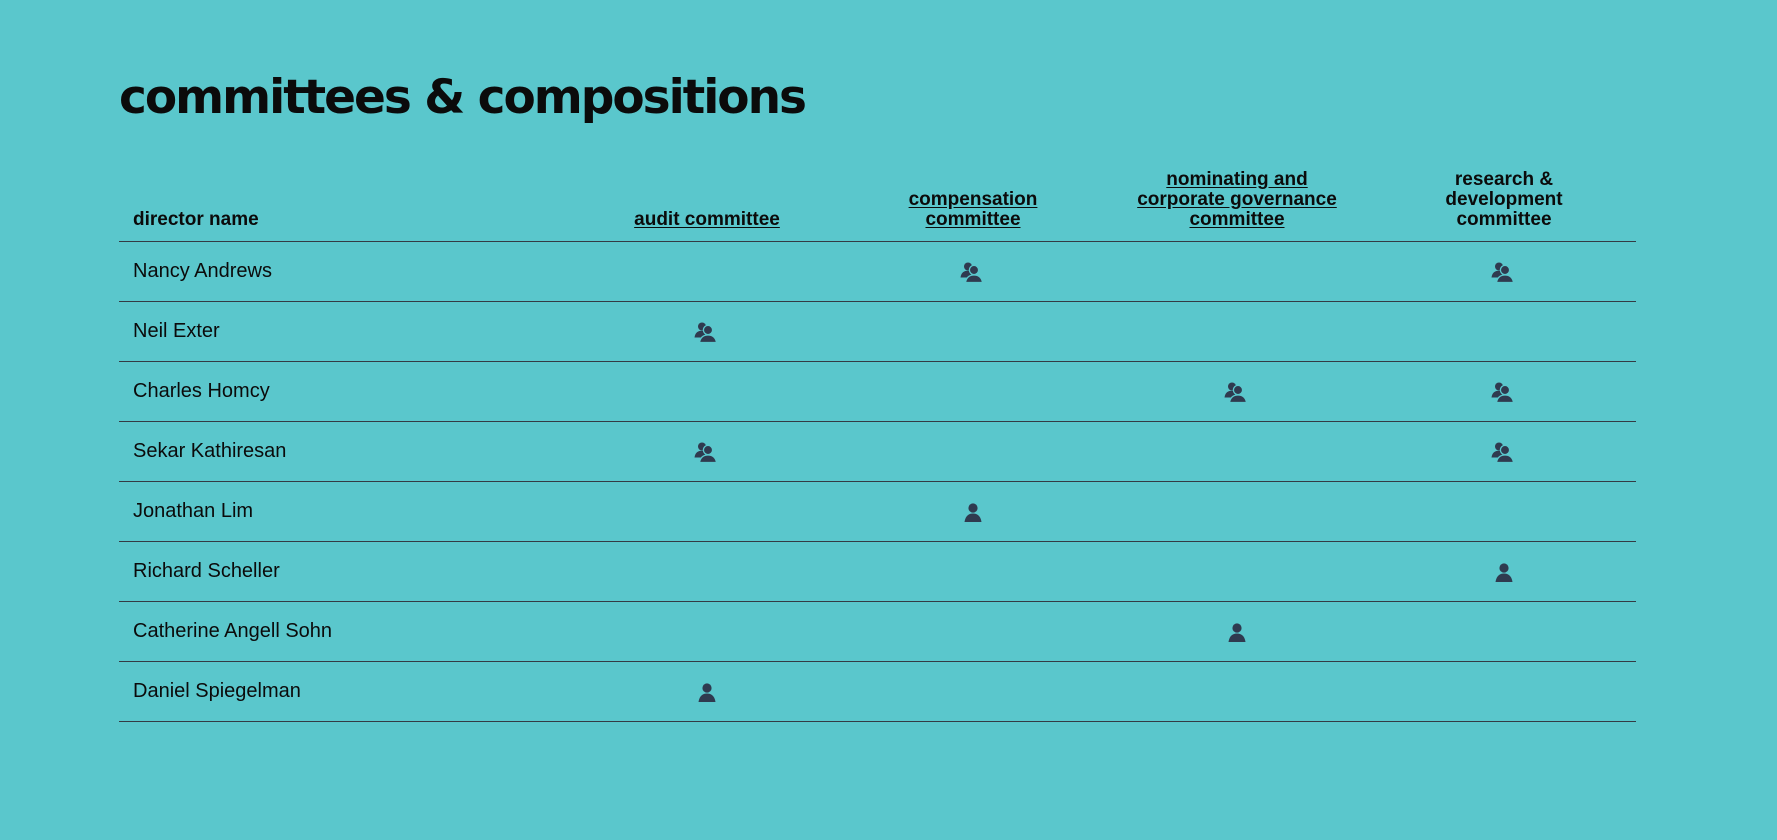  I want to click on table-row: Charles Homcy, so click(877, 392).